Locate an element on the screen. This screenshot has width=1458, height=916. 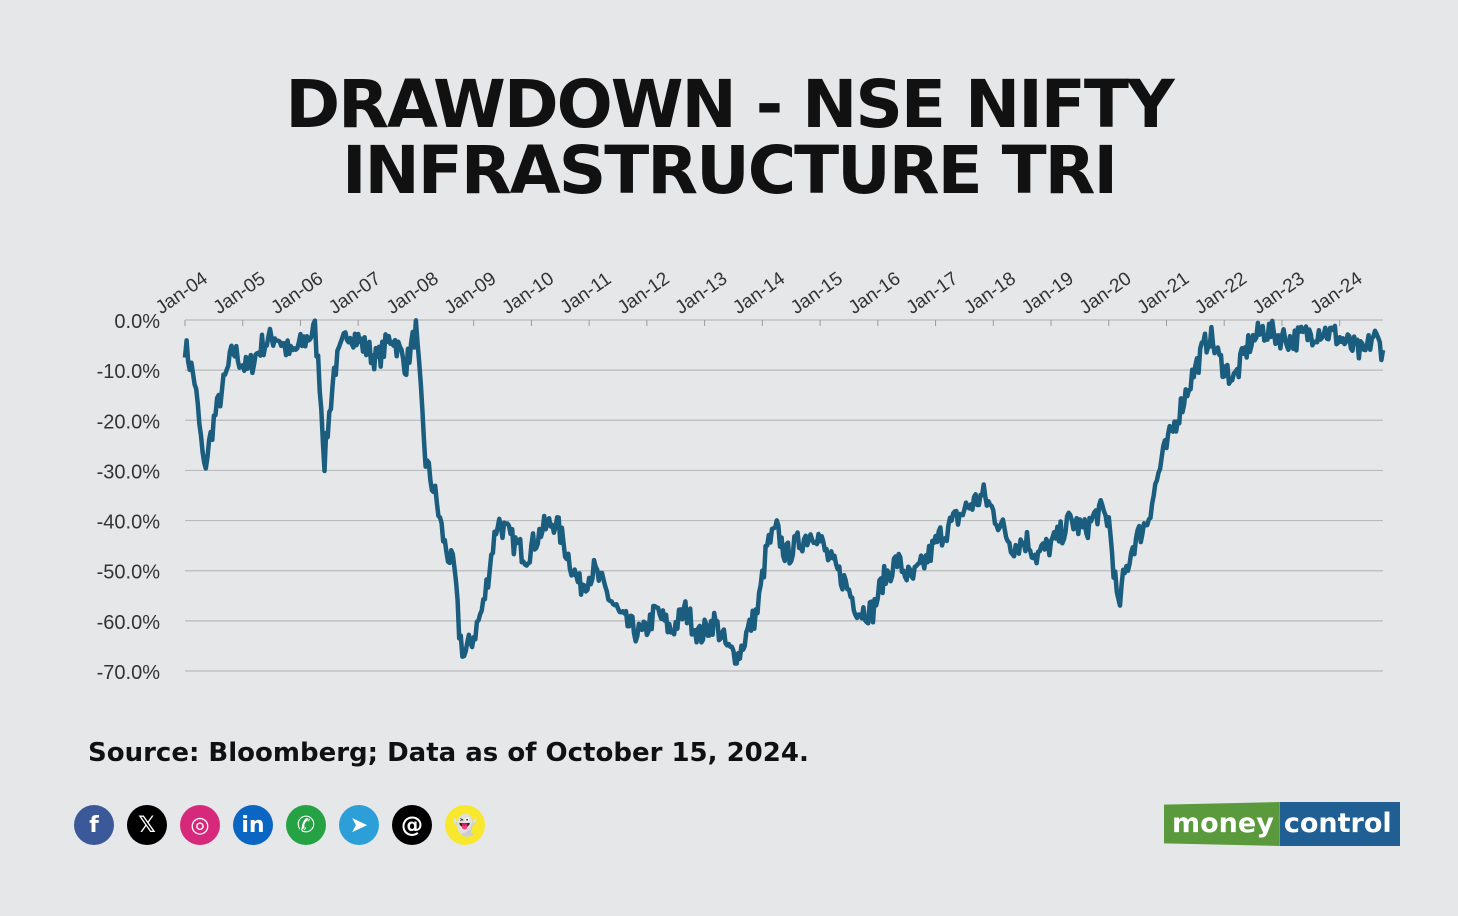
x-tick-label: Jan-23 is located at coordinates (1279, 293).